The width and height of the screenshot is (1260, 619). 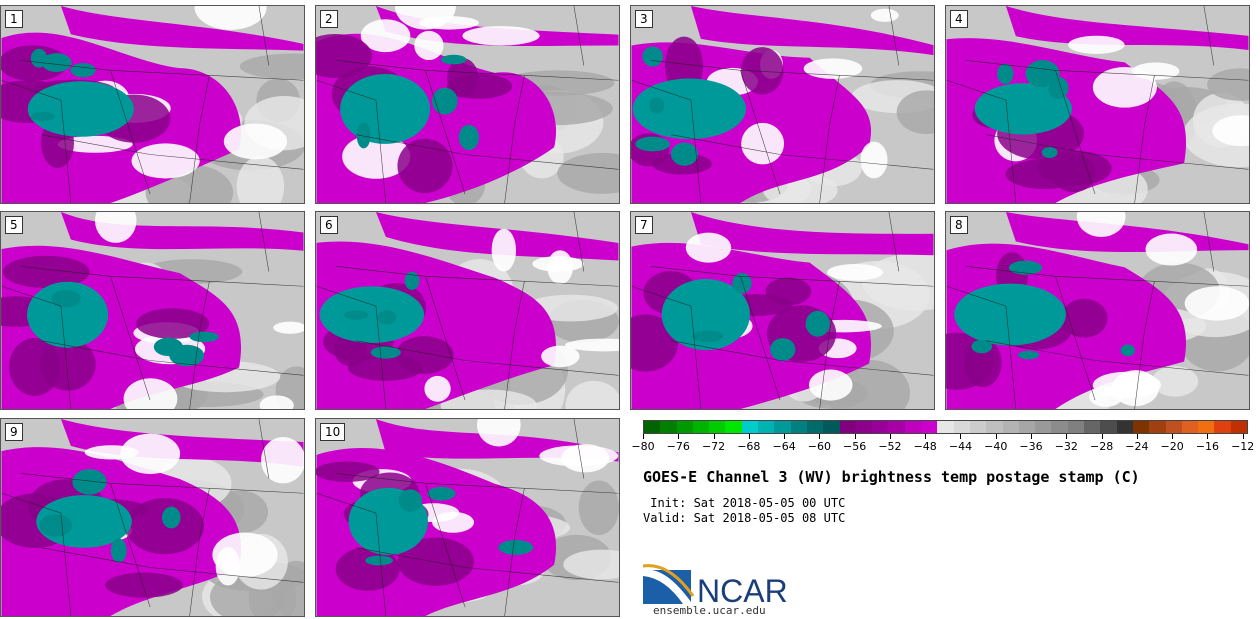 I want to click on colorbar-tick-label: −60, so click(x=819, y=446).